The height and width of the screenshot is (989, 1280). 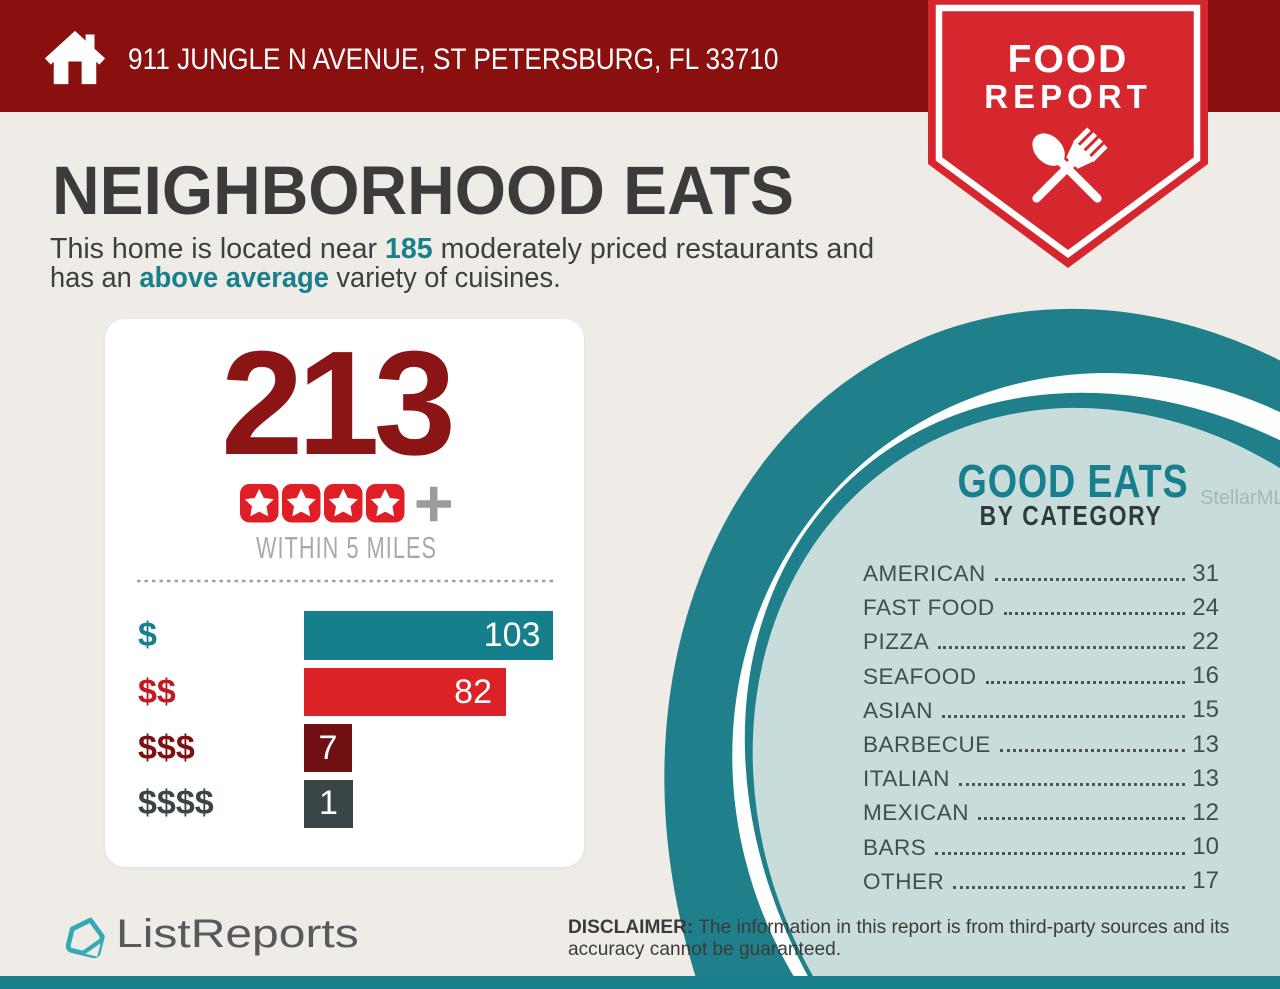 What do you see at coordinates (1068, 59) in the screenshot?
I see `svg-text: FOOD` at bounding box center [1068, 59].